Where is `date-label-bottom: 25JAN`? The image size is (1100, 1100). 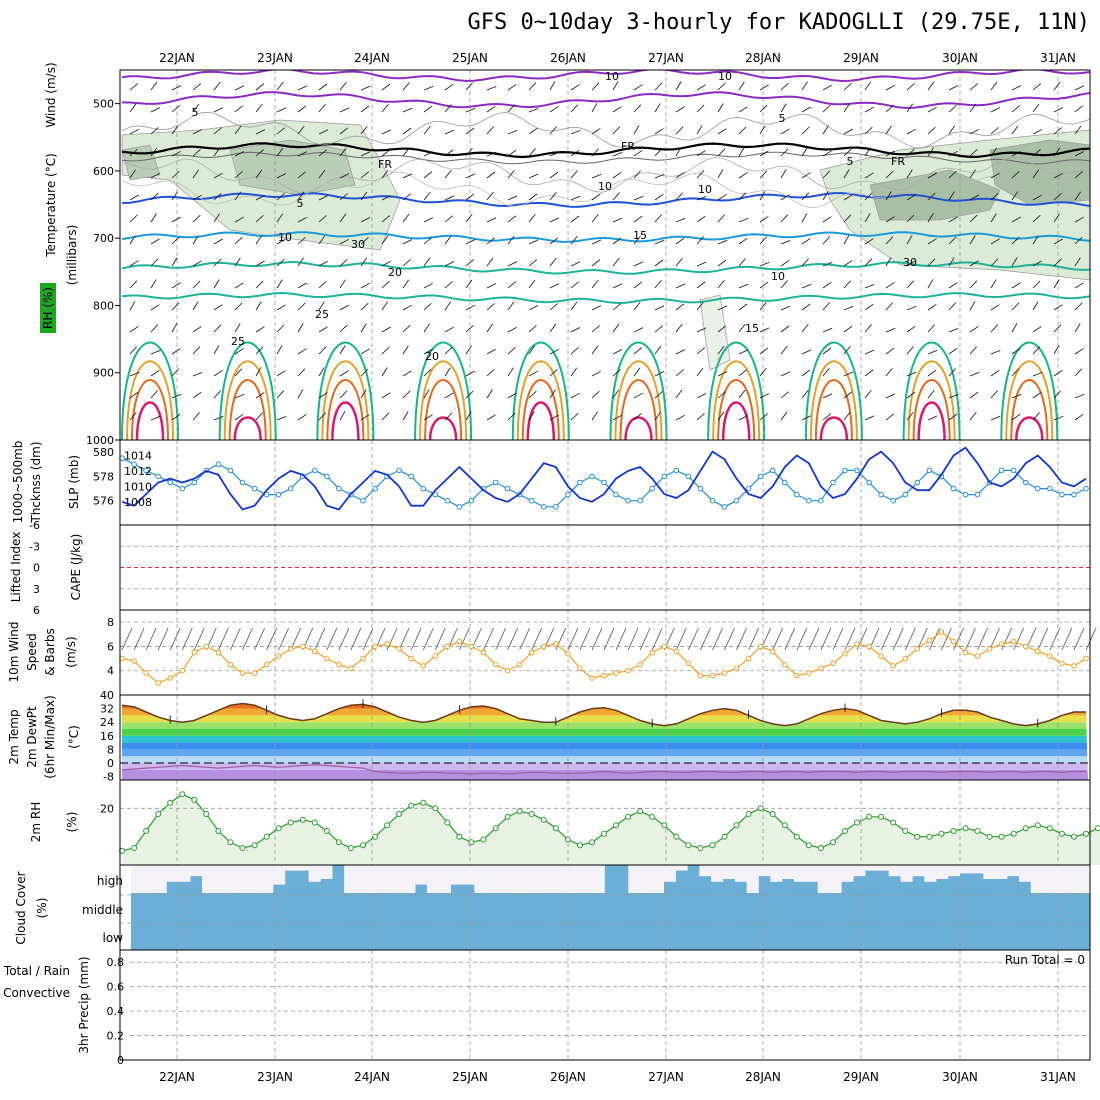
date-label-bottom: 25JAN is located at coordinates (470, 1077).